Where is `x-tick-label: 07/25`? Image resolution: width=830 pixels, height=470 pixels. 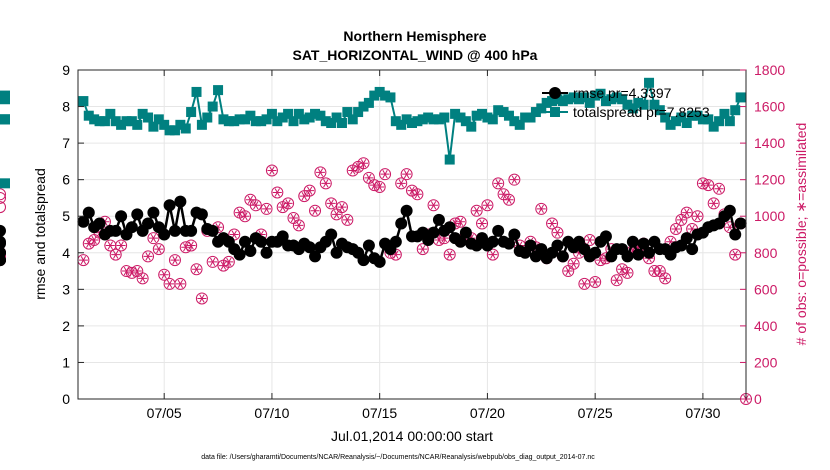 x-tick-label: 07/25 is located at coordinates (595, 413).